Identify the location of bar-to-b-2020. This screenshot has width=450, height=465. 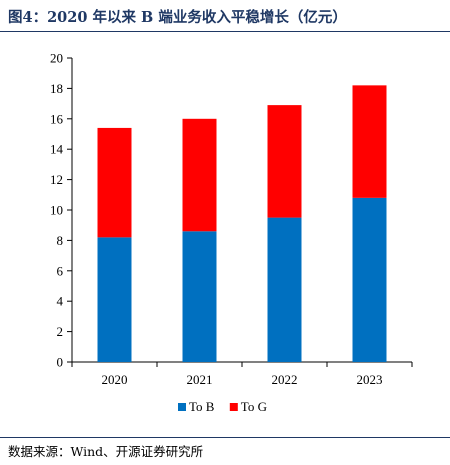
(114, 299).